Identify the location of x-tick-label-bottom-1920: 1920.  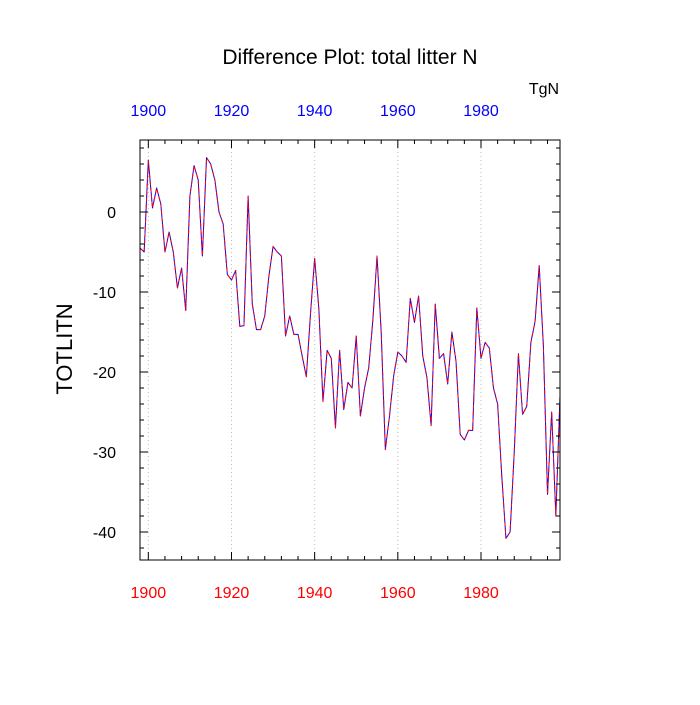
(232, 593).